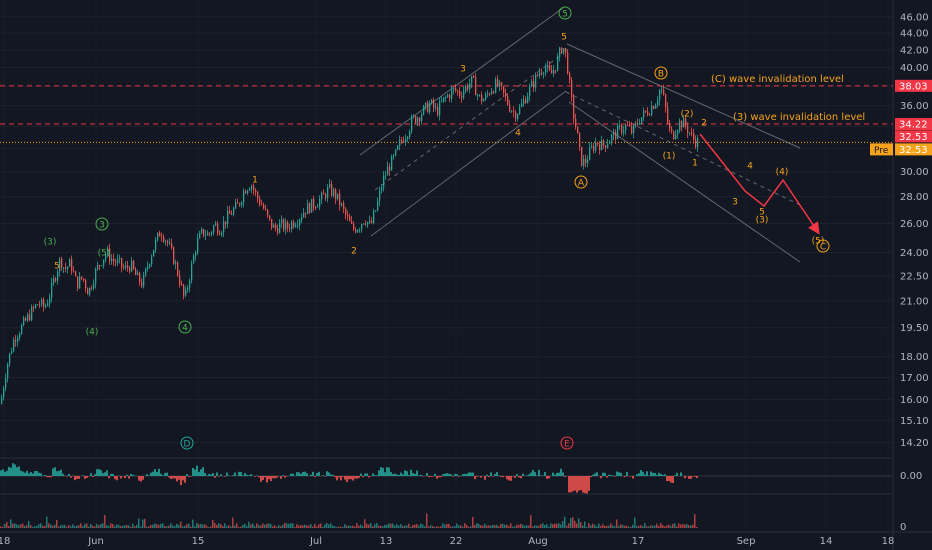 The image size is (932, 550). What do you see at coordinates (198, 541) in the screenshot?
I see `x-tick-label: 15` at bounding box center [198, 541].